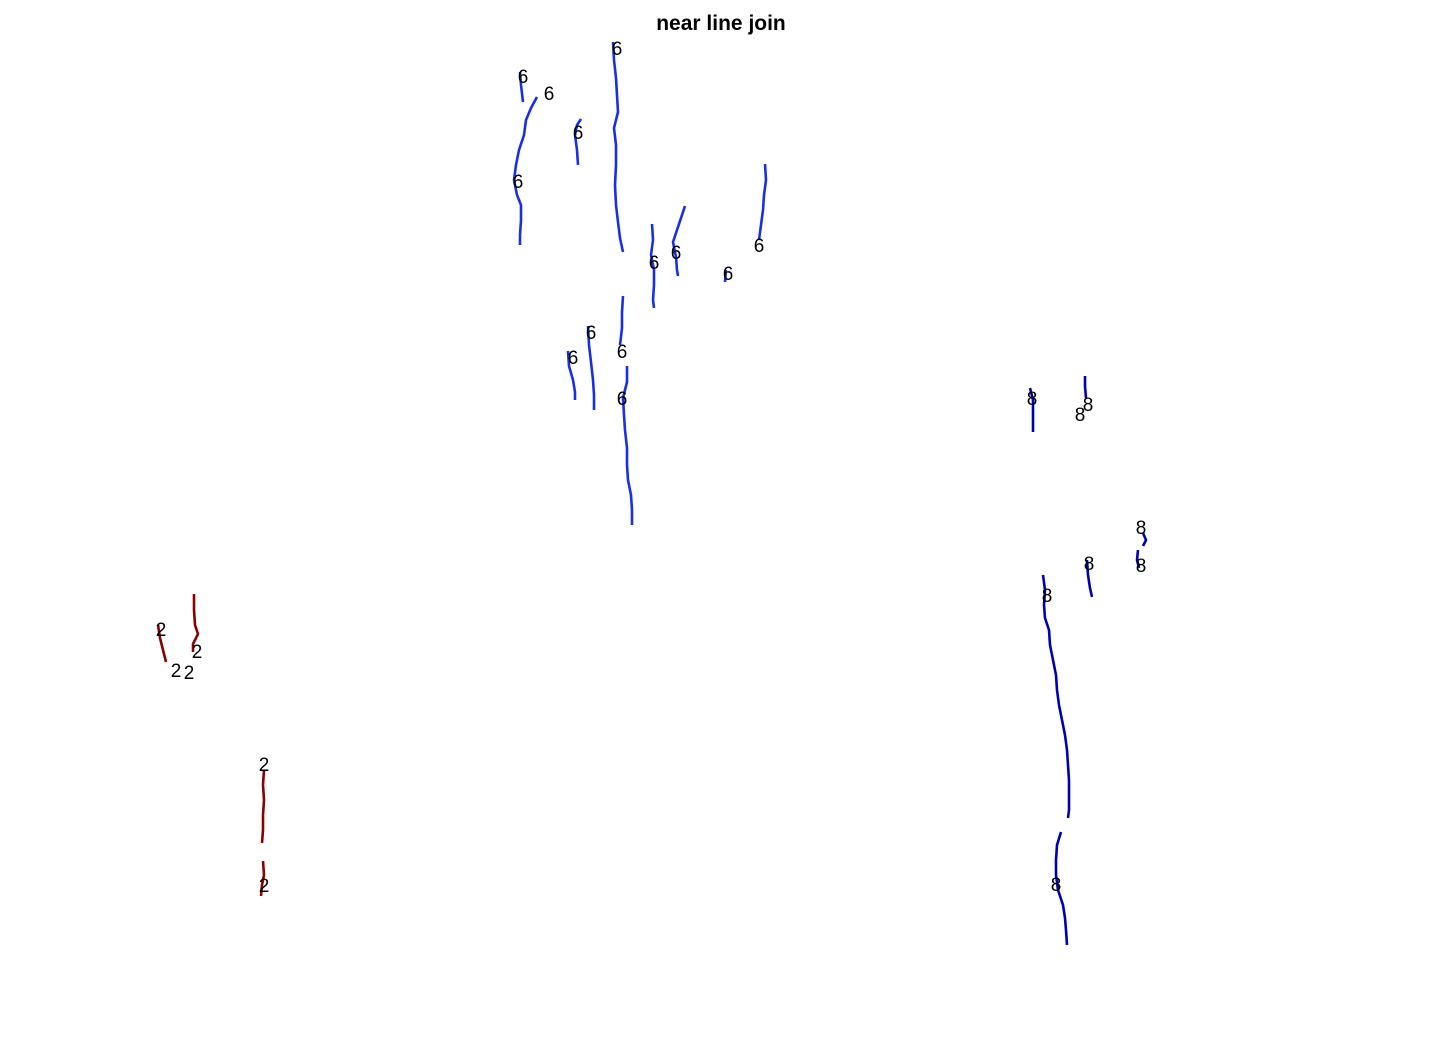 This screenshot has height=1054, width=1443. What do you see at coordinates (1080, 415) in the screenshot?
I see `label-group-8-3: 8` at bounding box center [1080, 415].